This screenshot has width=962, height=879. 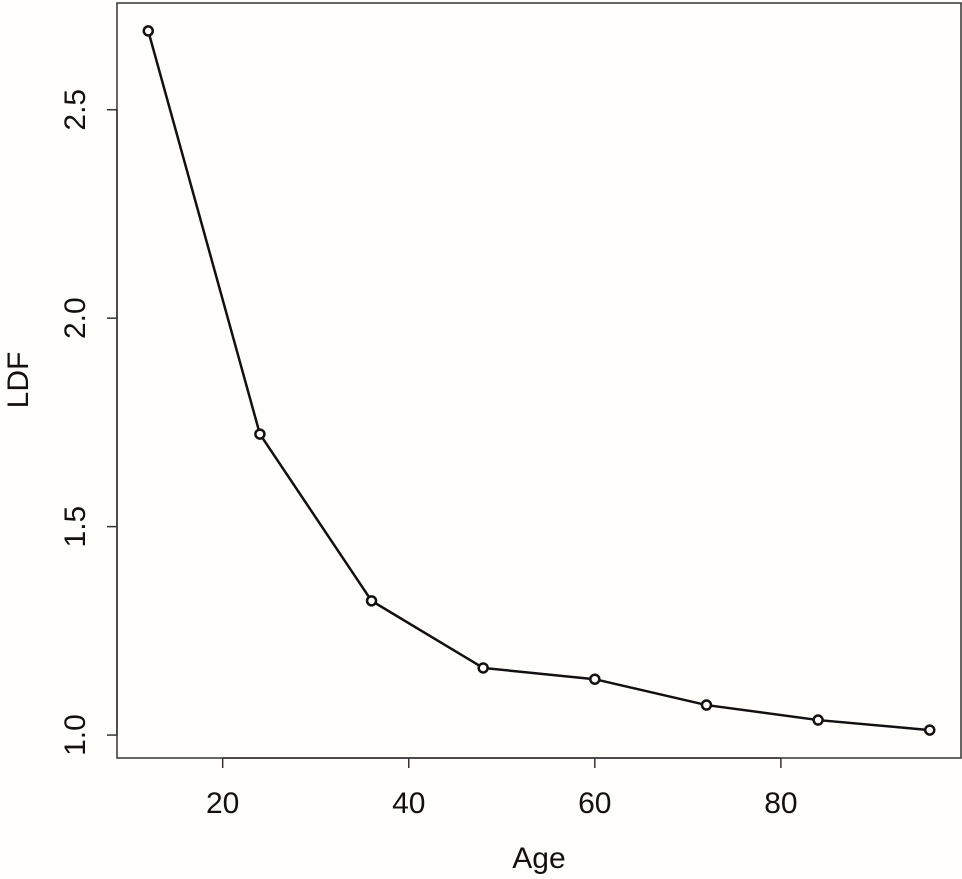 What do you see at coordinates (18, 380) in the screenshot?
I see `y-axis-label: LDF` at bounding box center [18, 380].